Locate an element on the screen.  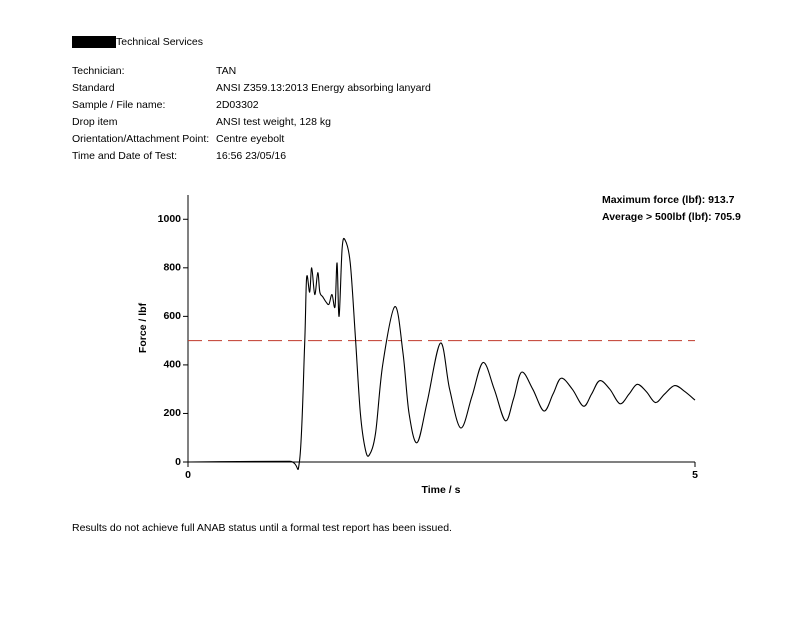
field-value: ANSI test weight, 128 kg is located at coordinates (273, 122).